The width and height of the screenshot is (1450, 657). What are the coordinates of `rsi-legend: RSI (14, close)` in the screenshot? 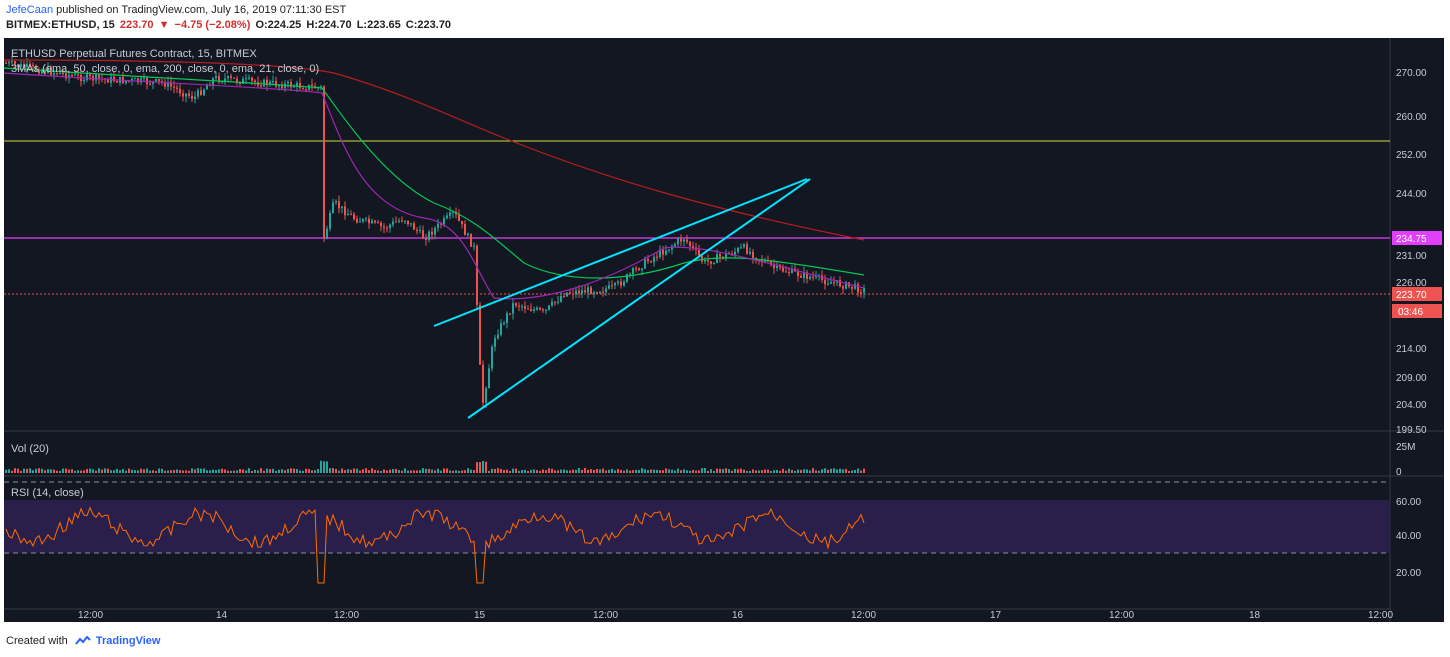 It's located at (47, 493).